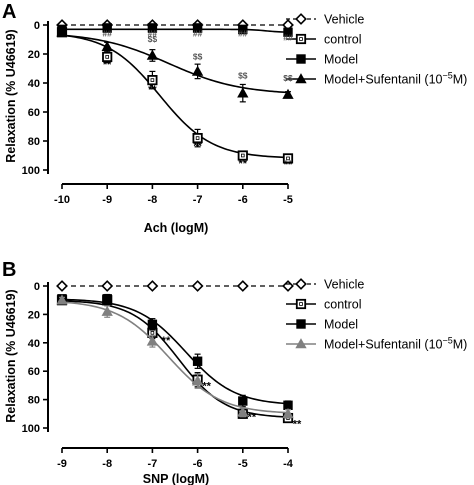 The image size is (474, 485). What do you see at coordinates (34, 315) in the screenshot?
I see `panel-b-y-tick-label: 20` at bounding box center [34, 315].